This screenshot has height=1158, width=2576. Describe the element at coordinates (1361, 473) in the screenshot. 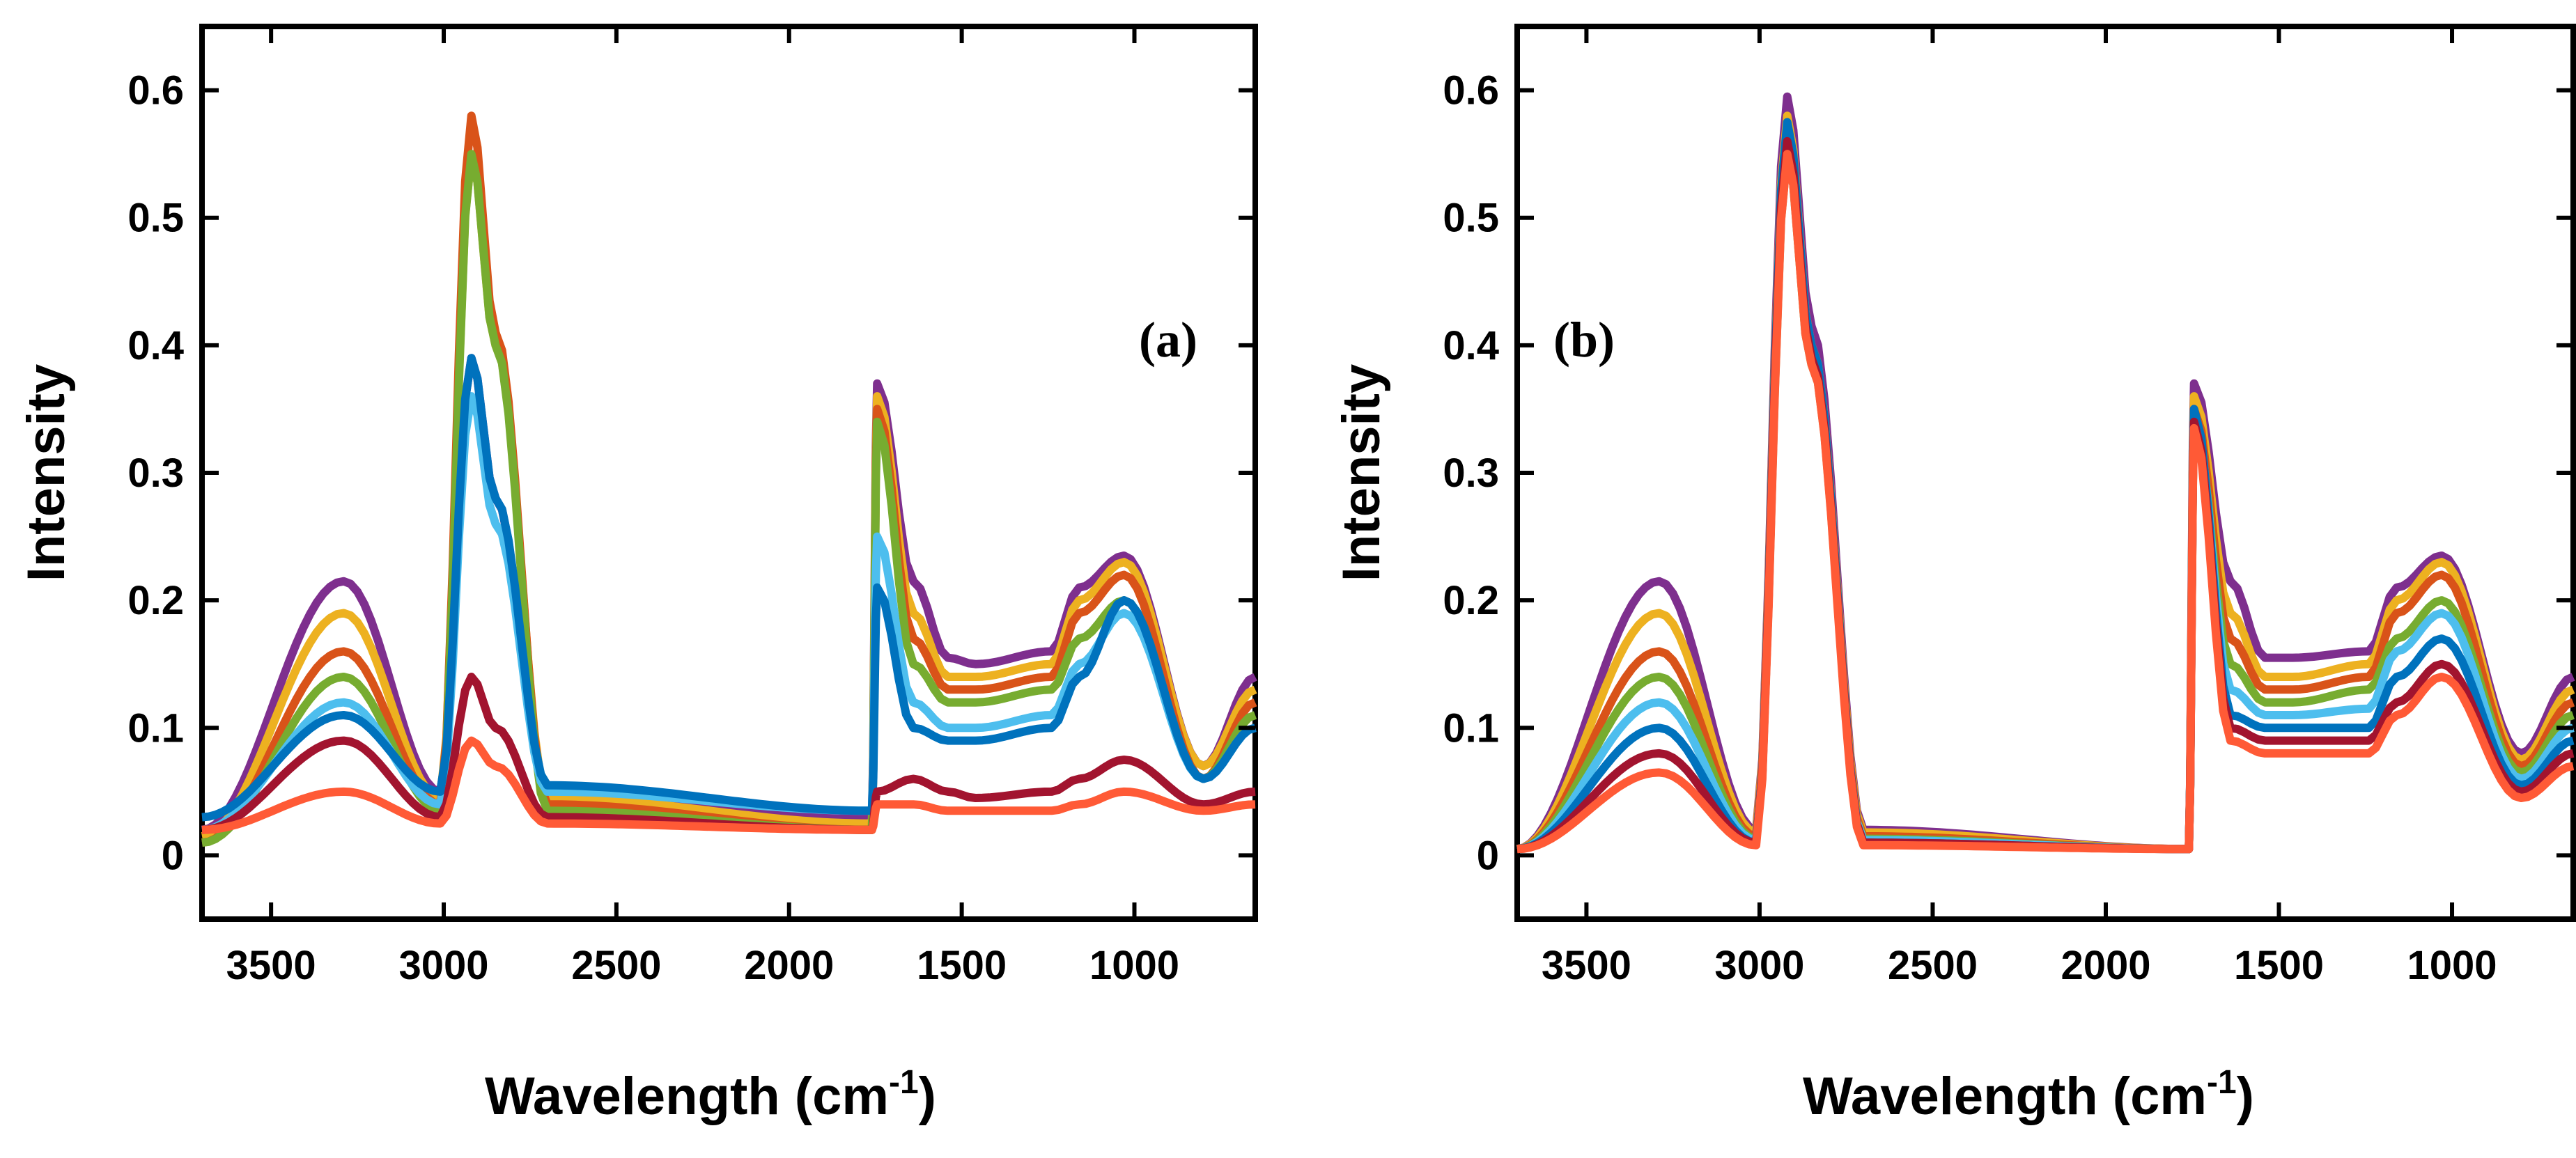

I see `panel-b-ylabel: Intensity` at that location.